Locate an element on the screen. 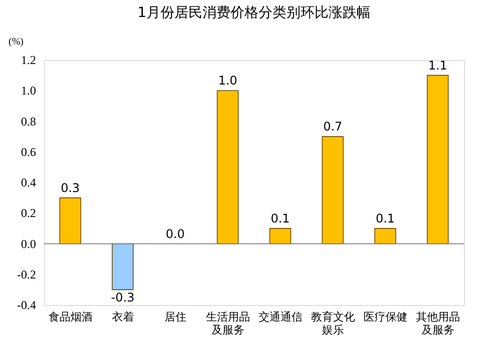  data-label: 1.0 is located at coordinates (228, 81).